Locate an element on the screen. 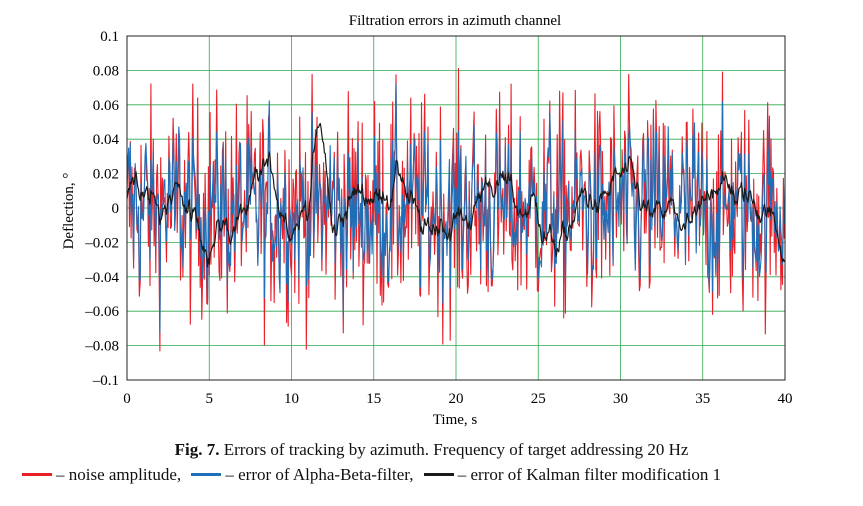 The image size is (863, 506). x-tick-label: 0 is located at coordinates (127, 399).